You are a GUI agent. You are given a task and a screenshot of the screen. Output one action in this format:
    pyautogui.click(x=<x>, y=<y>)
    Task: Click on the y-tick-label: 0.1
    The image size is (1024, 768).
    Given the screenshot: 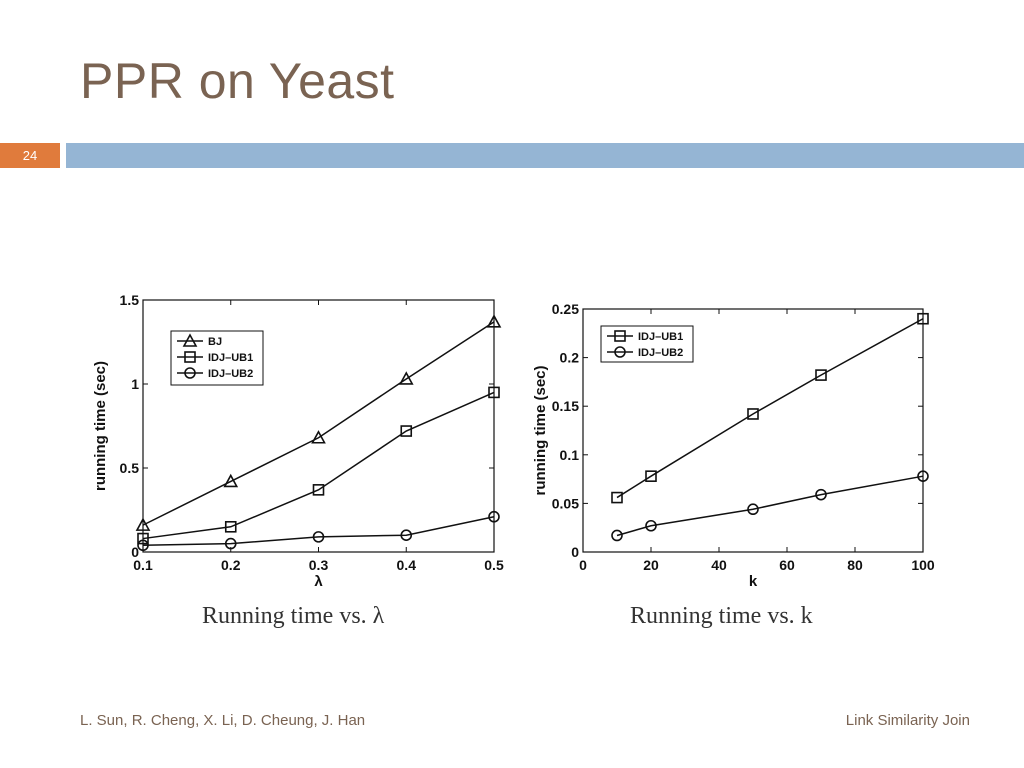 What is the action you would take?
    pyautogui.click(x=570, y=455)
    